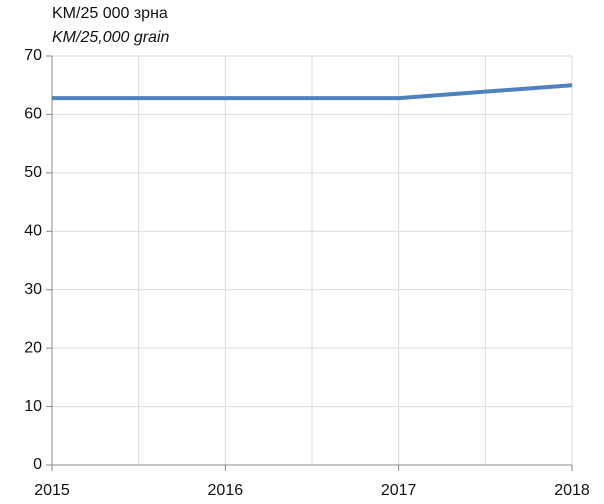  What do you see at coordinates (33, 347) in the screenshot?
I see `y-tick-label: 20` at bounding box center [33, 347].